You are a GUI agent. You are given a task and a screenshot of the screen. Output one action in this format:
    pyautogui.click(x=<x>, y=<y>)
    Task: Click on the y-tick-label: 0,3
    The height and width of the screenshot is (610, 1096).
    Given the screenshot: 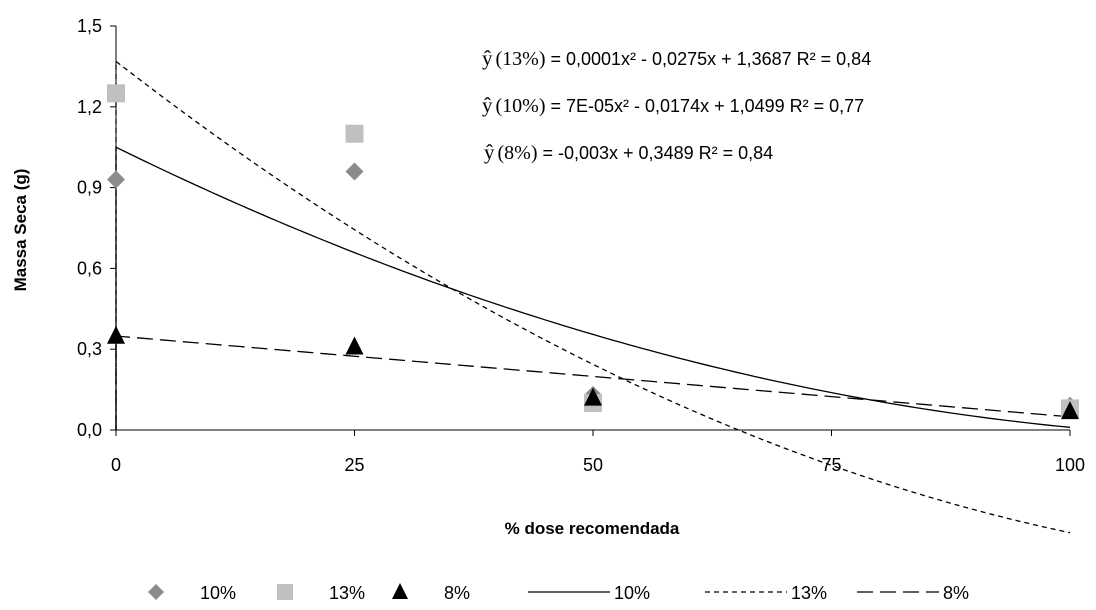 What is the action you would take?
    pyautogui.click(x=89, y=349)
    